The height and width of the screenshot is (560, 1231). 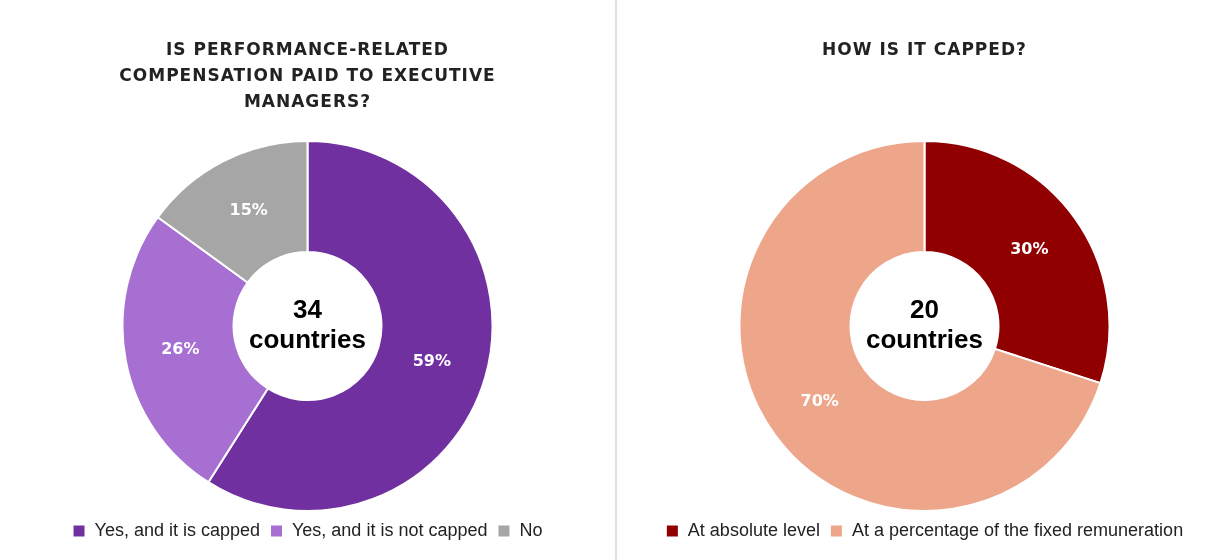 What do you see at coordinates (1017, 529) in the screenshot?
I see `legend-label: At a percentage of the fixed remuneration` at bounding box center [1017, 529].